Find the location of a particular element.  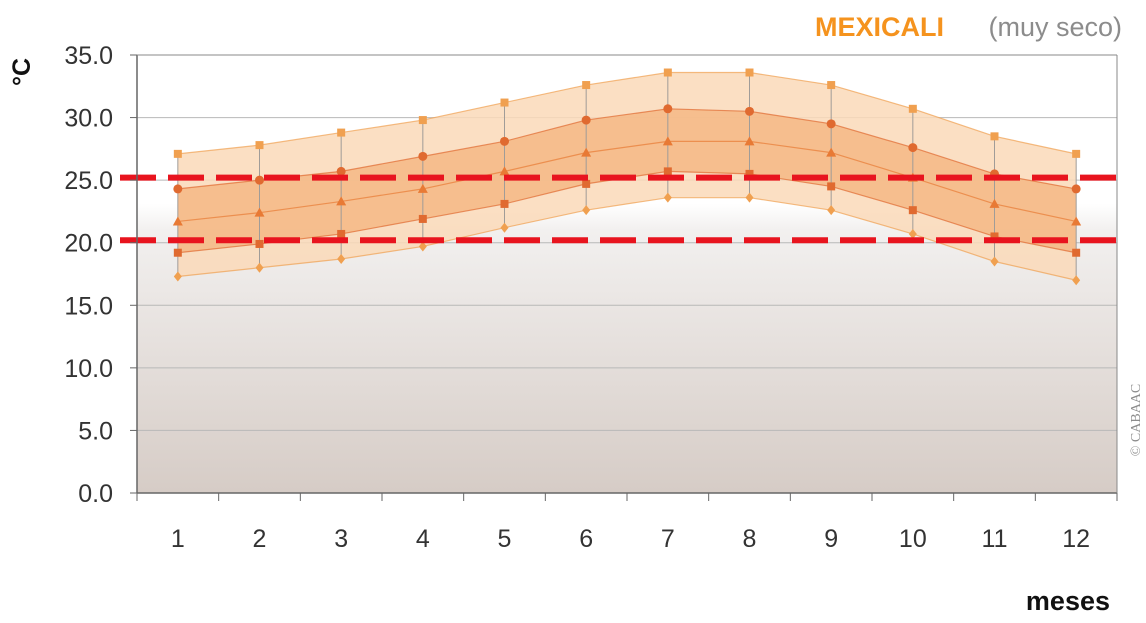

x-tick-label: 7 is located at coordinates (668, 539).